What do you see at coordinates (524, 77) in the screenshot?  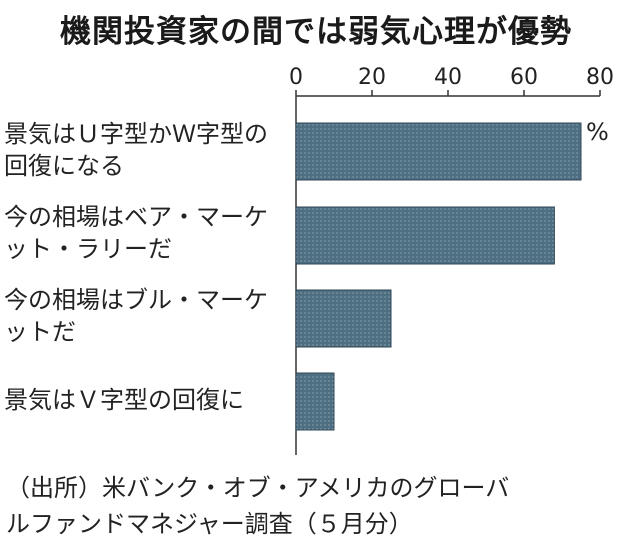 I see `x-tick-label: 60` at bounding box center [524, 77].